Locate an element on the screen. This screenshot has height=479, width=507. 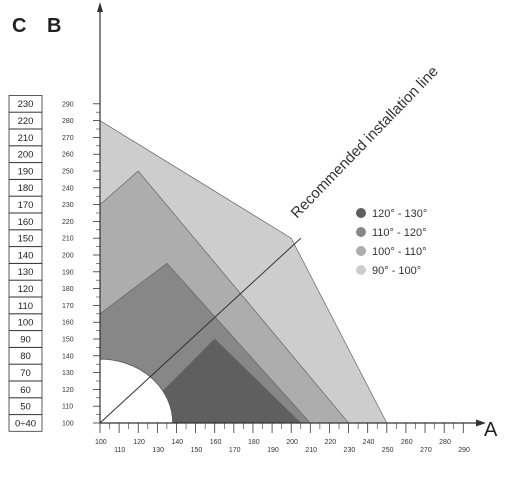
c-cell-label: 180 is located at coordinates (26, 188).